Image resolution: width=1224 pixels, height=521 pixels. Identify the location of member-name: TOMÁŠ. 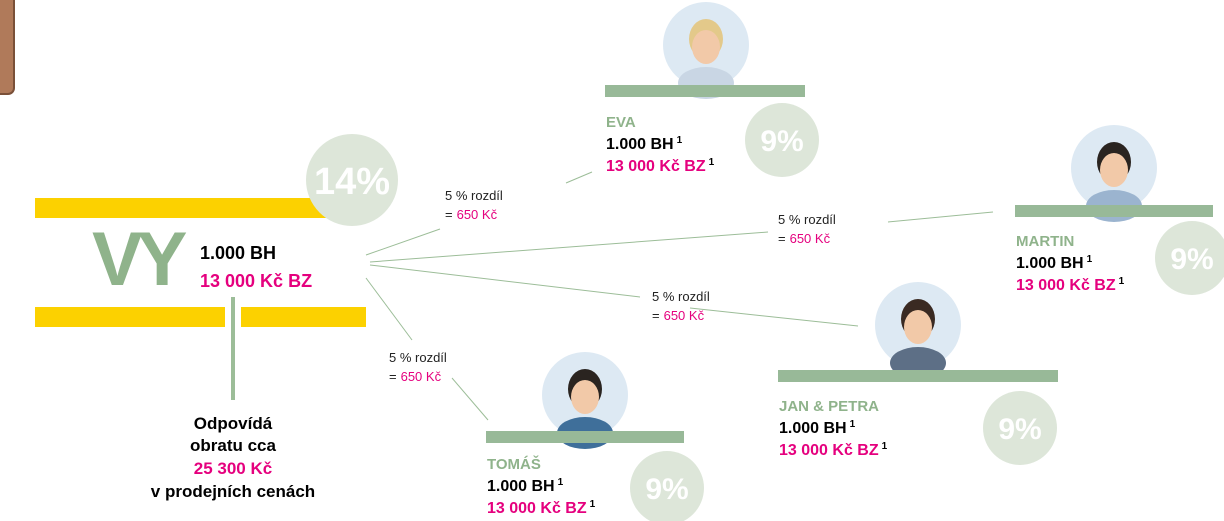
(514, 464).